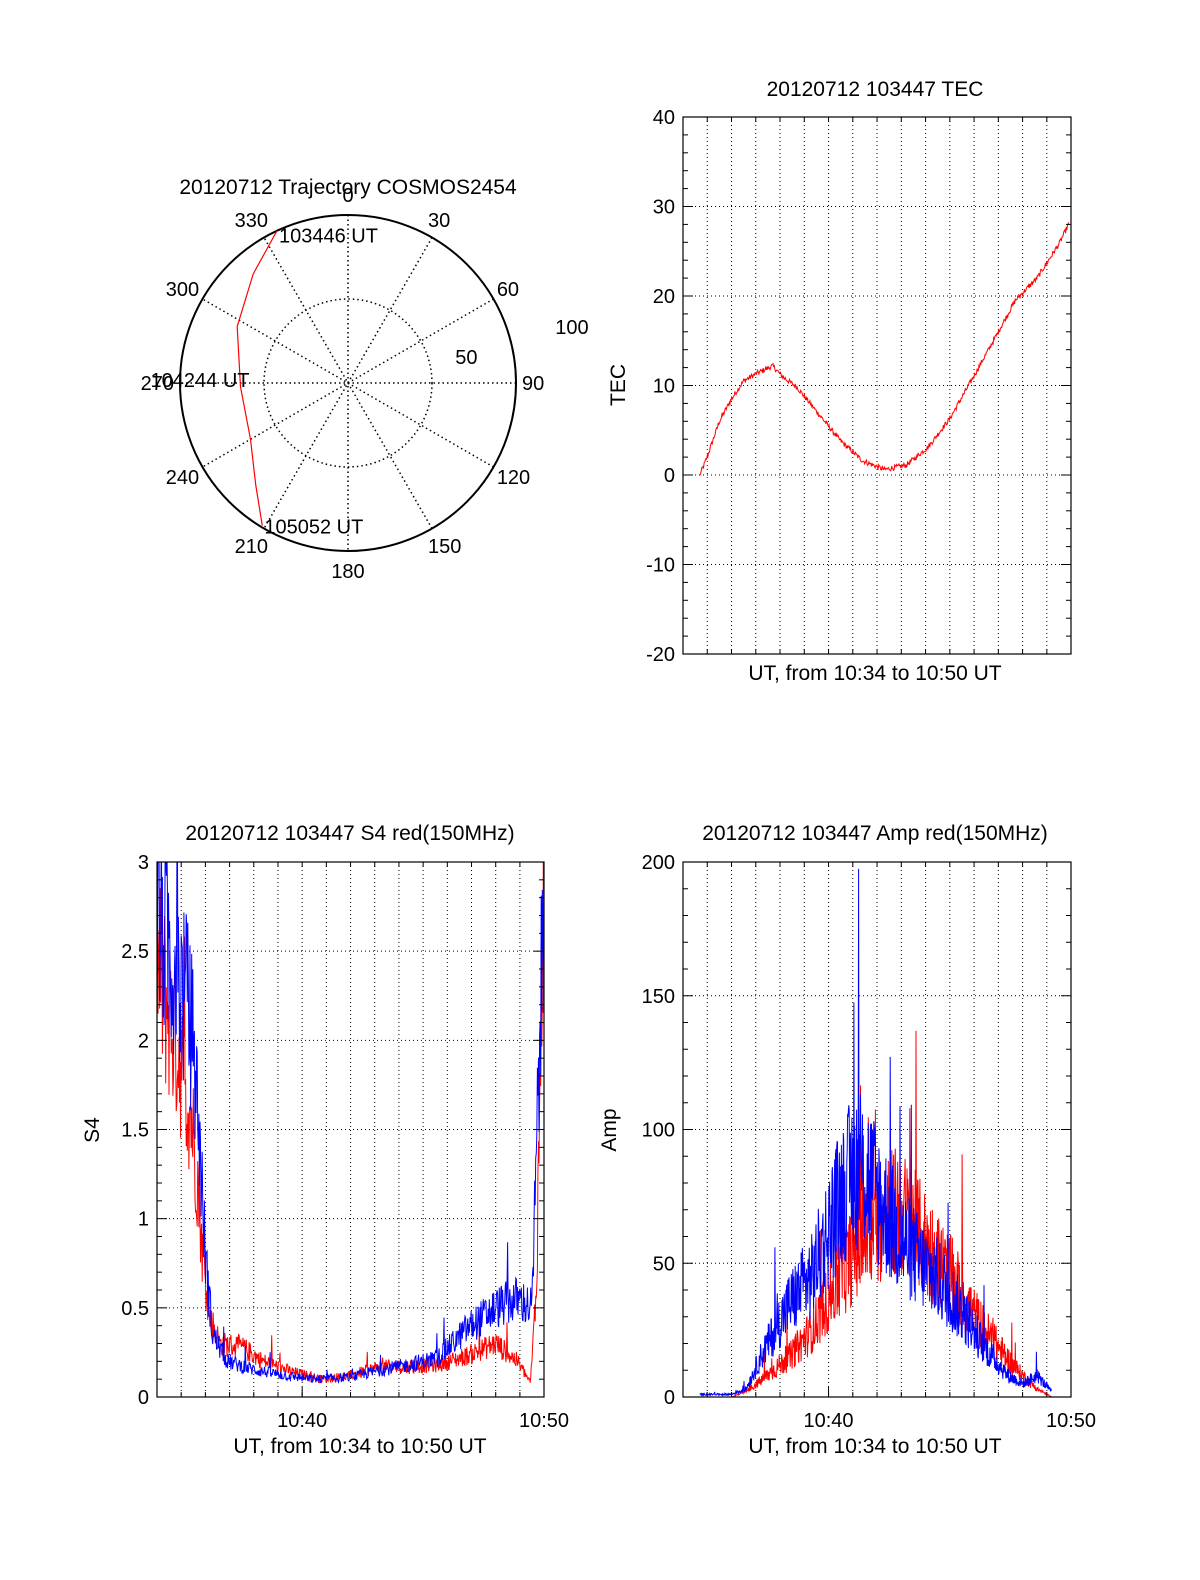 The image size is (1200, 1580). I want to click on azimuth-label: 90, so click(533, 384).